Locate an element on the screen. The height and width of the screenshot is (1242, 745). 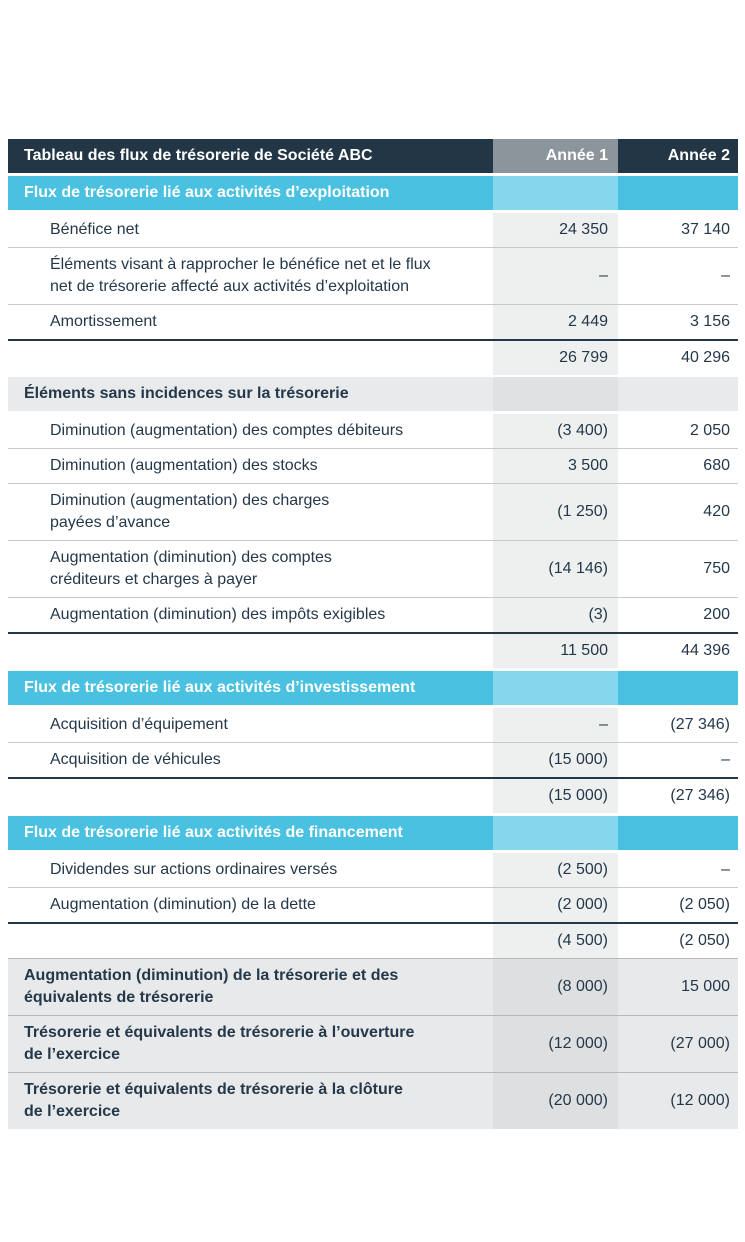
row-label: Augmentation (diminution) de la dette is located at coordinates (183, 904).